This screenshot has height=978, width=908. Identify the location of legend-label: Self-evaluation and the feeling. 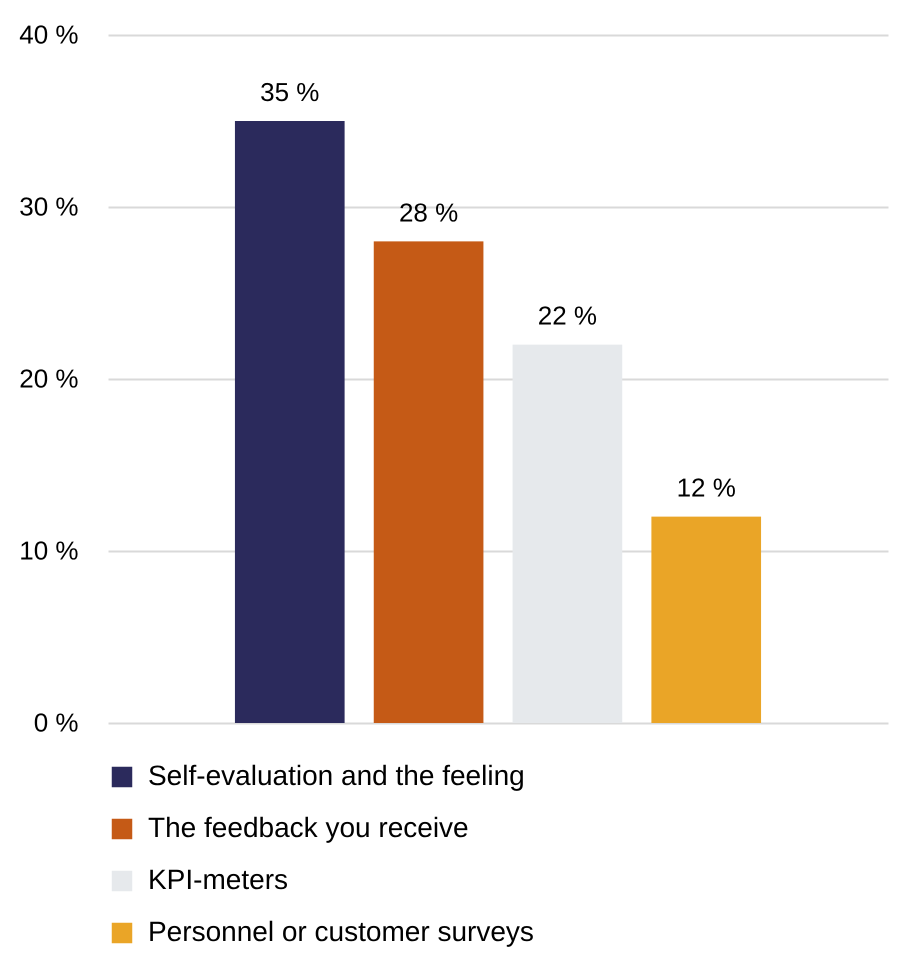
(336, 775).